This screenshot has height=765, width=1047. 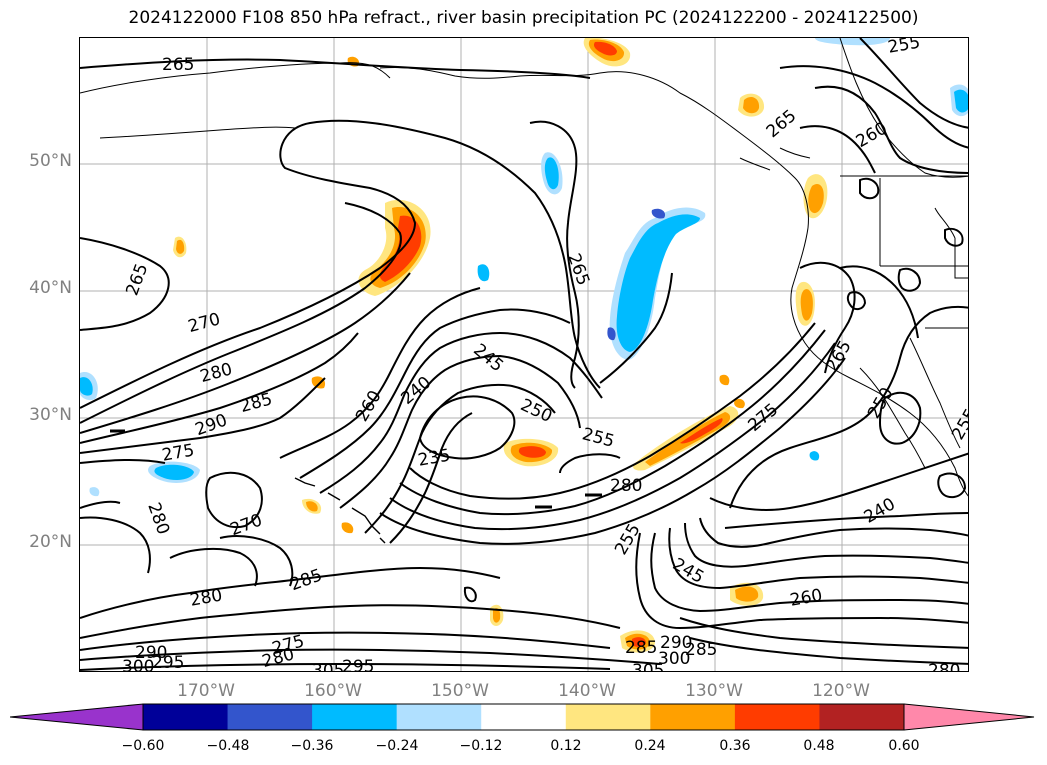 What do you see at coordinates (880, 511) in the screenshot?
I see `contour-label: 240` at bounding box center [880, 511].